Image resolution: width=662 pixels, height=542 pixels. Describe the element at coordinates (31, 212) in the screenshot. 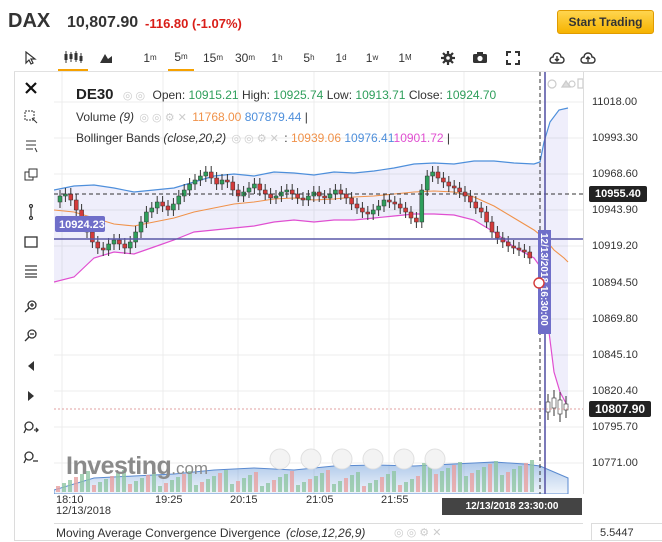

I see `trendline-icon` at that location.